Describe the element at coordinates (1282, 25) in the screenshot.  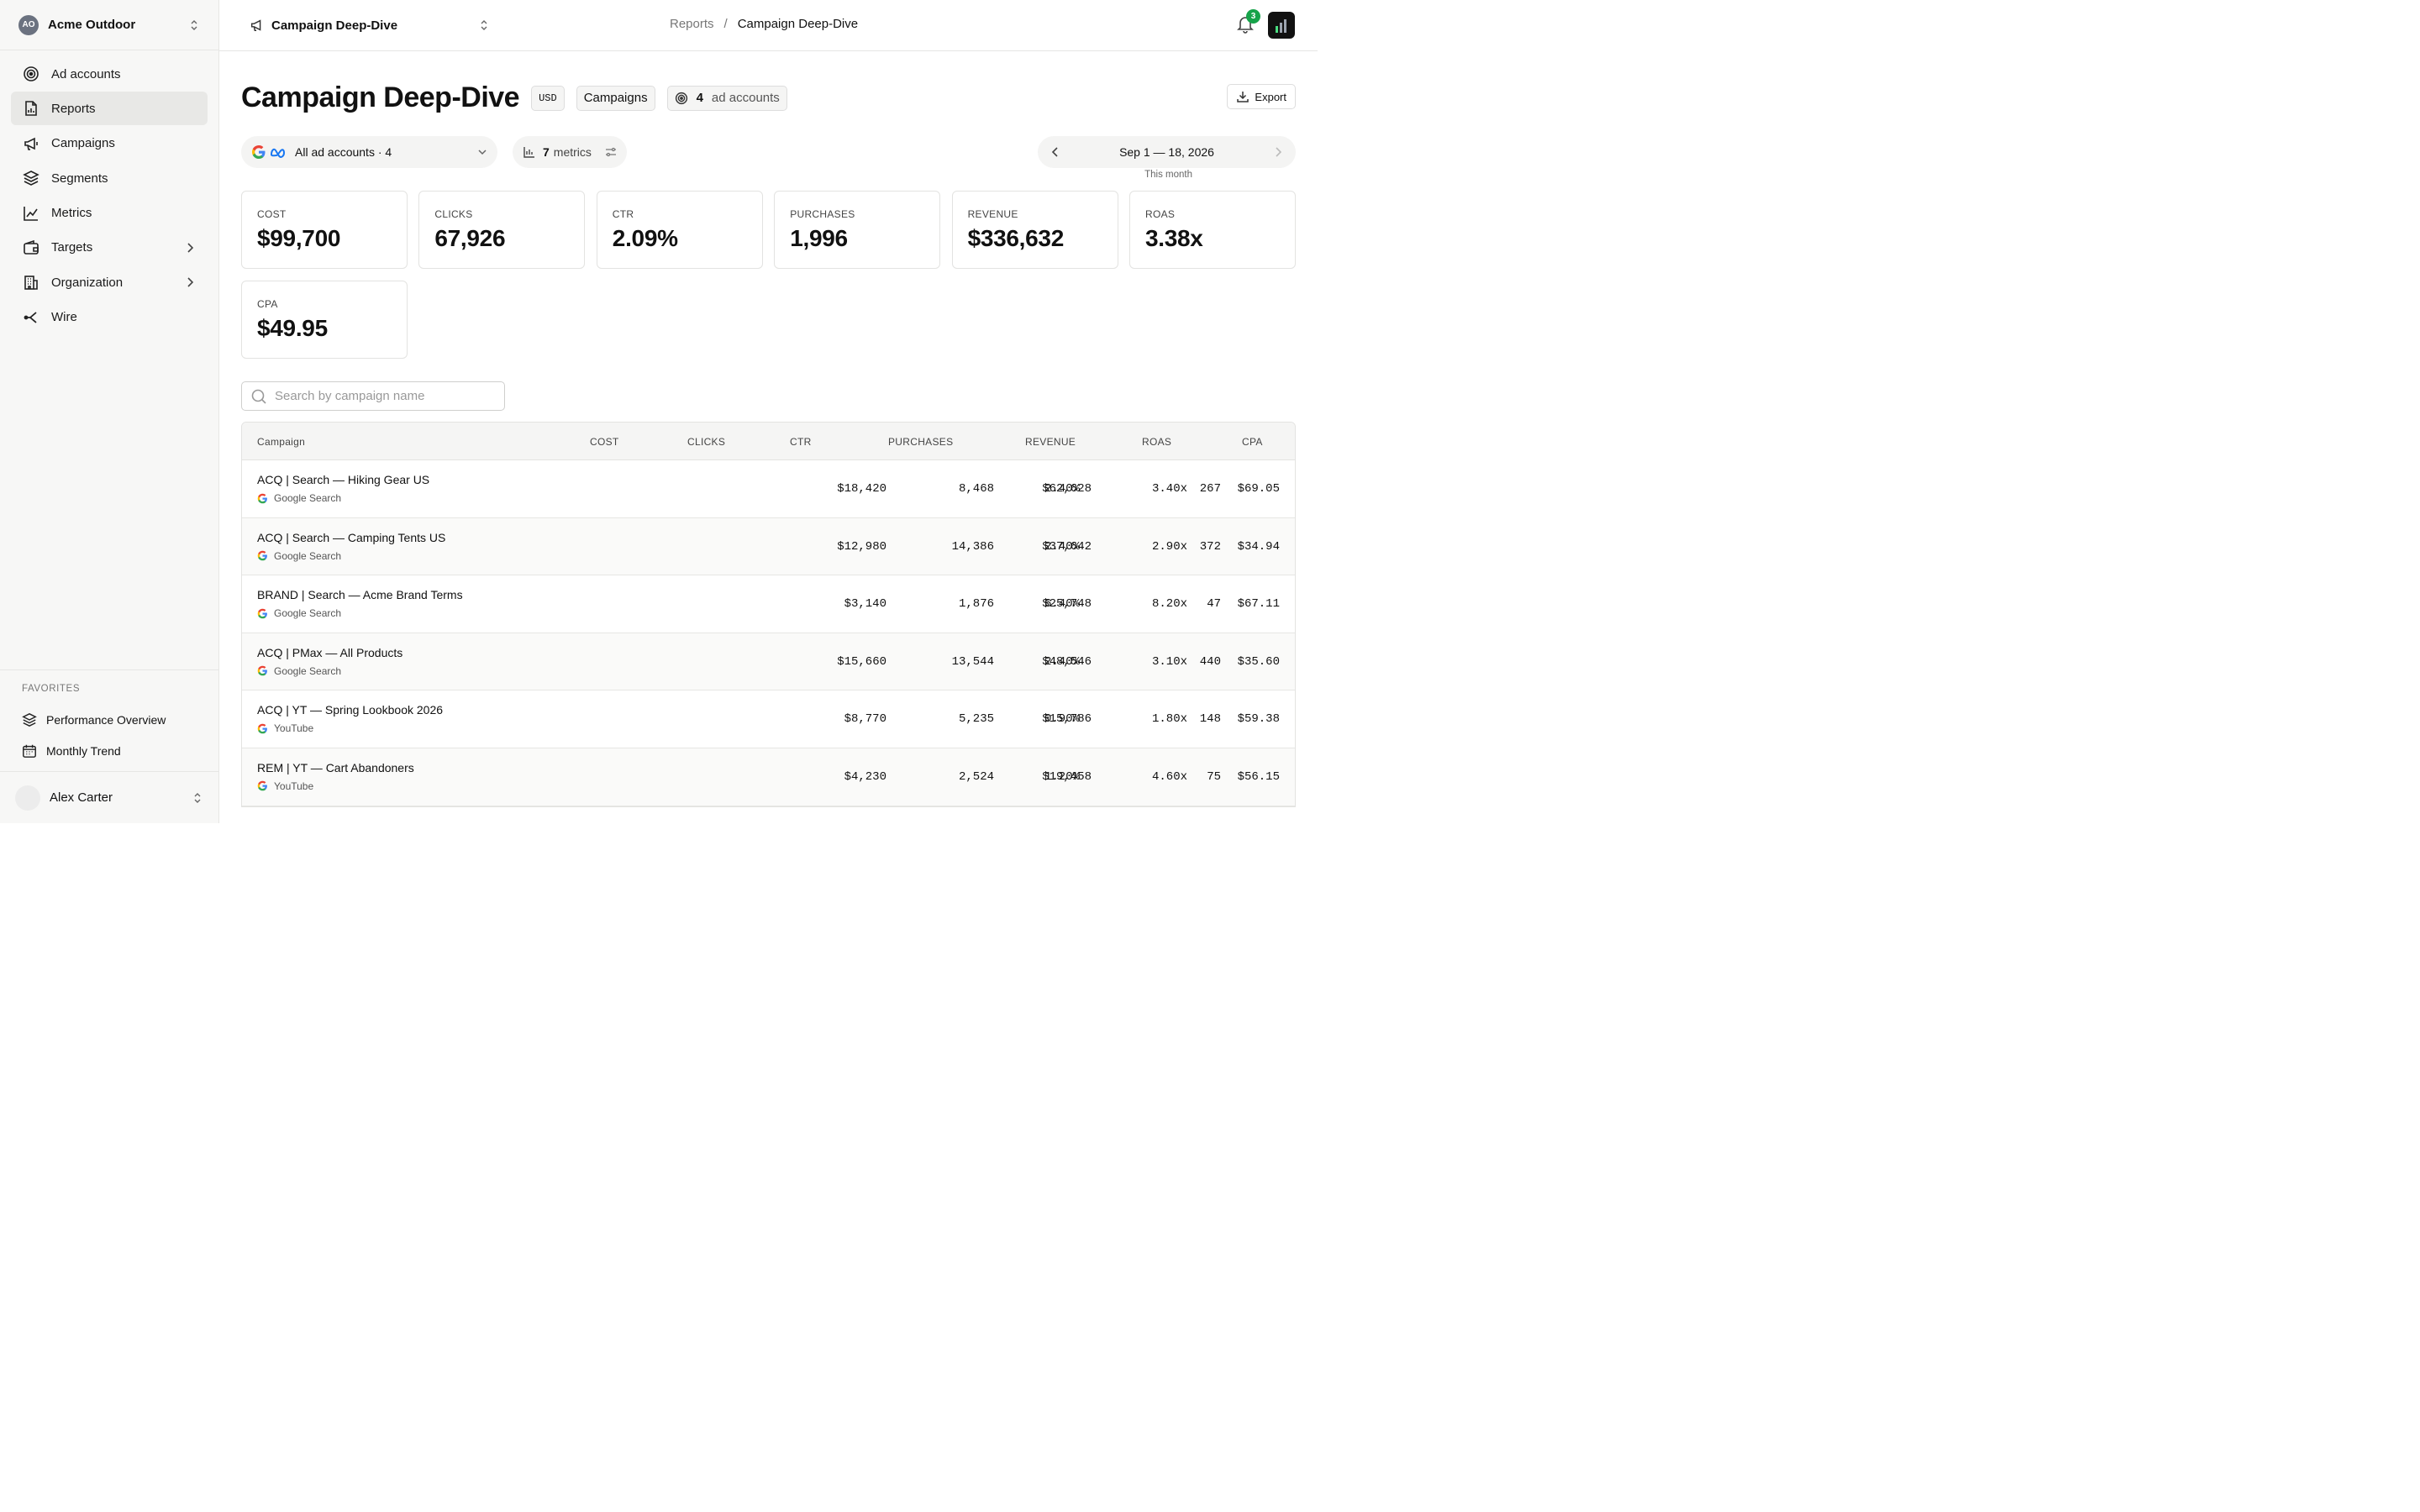
I see `app-logo-icon` at that location.